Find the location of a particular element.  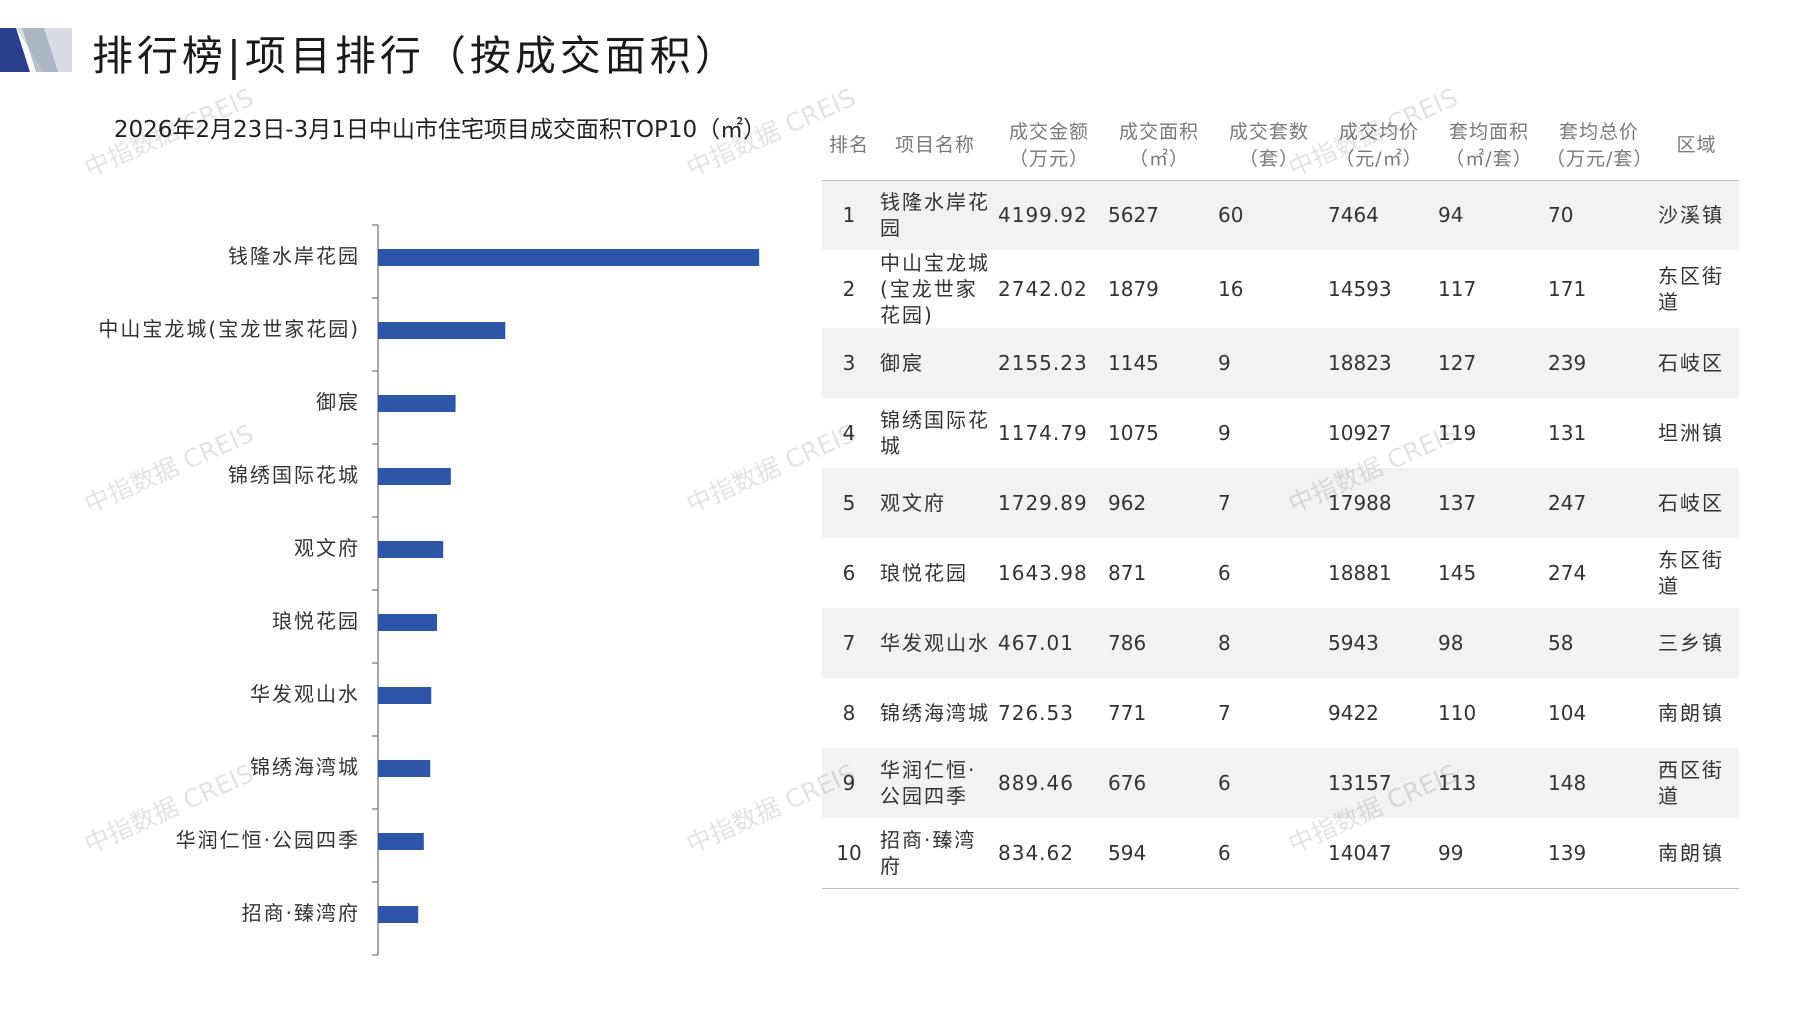

table-row: 1 钱隆水岸花园 4199.92 5627 60 7464 94 70 沙溪镇 is located at coordinates (1280, 215).